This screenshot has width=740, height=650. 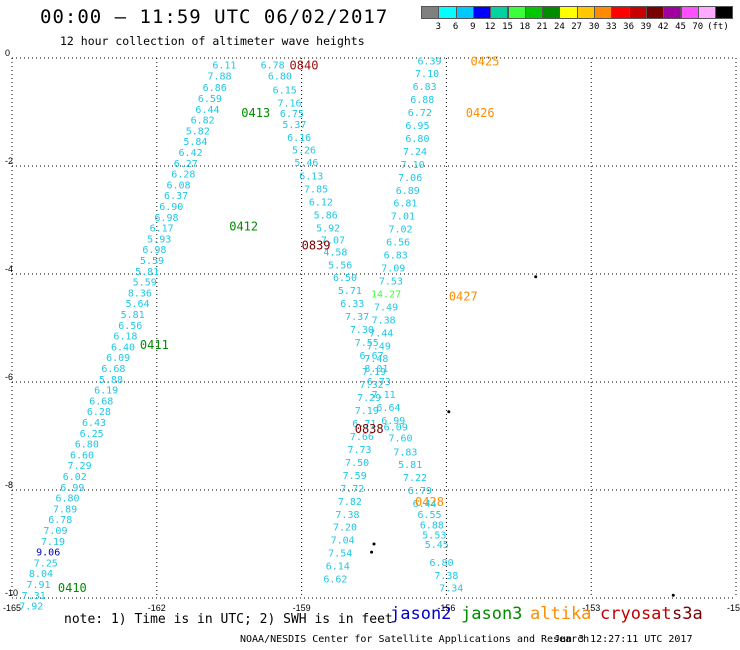 What do you see at coordinates (350, 502) in the screenshot?
I see `swh-value-label: 7.82` at bounding box center [350, 502].